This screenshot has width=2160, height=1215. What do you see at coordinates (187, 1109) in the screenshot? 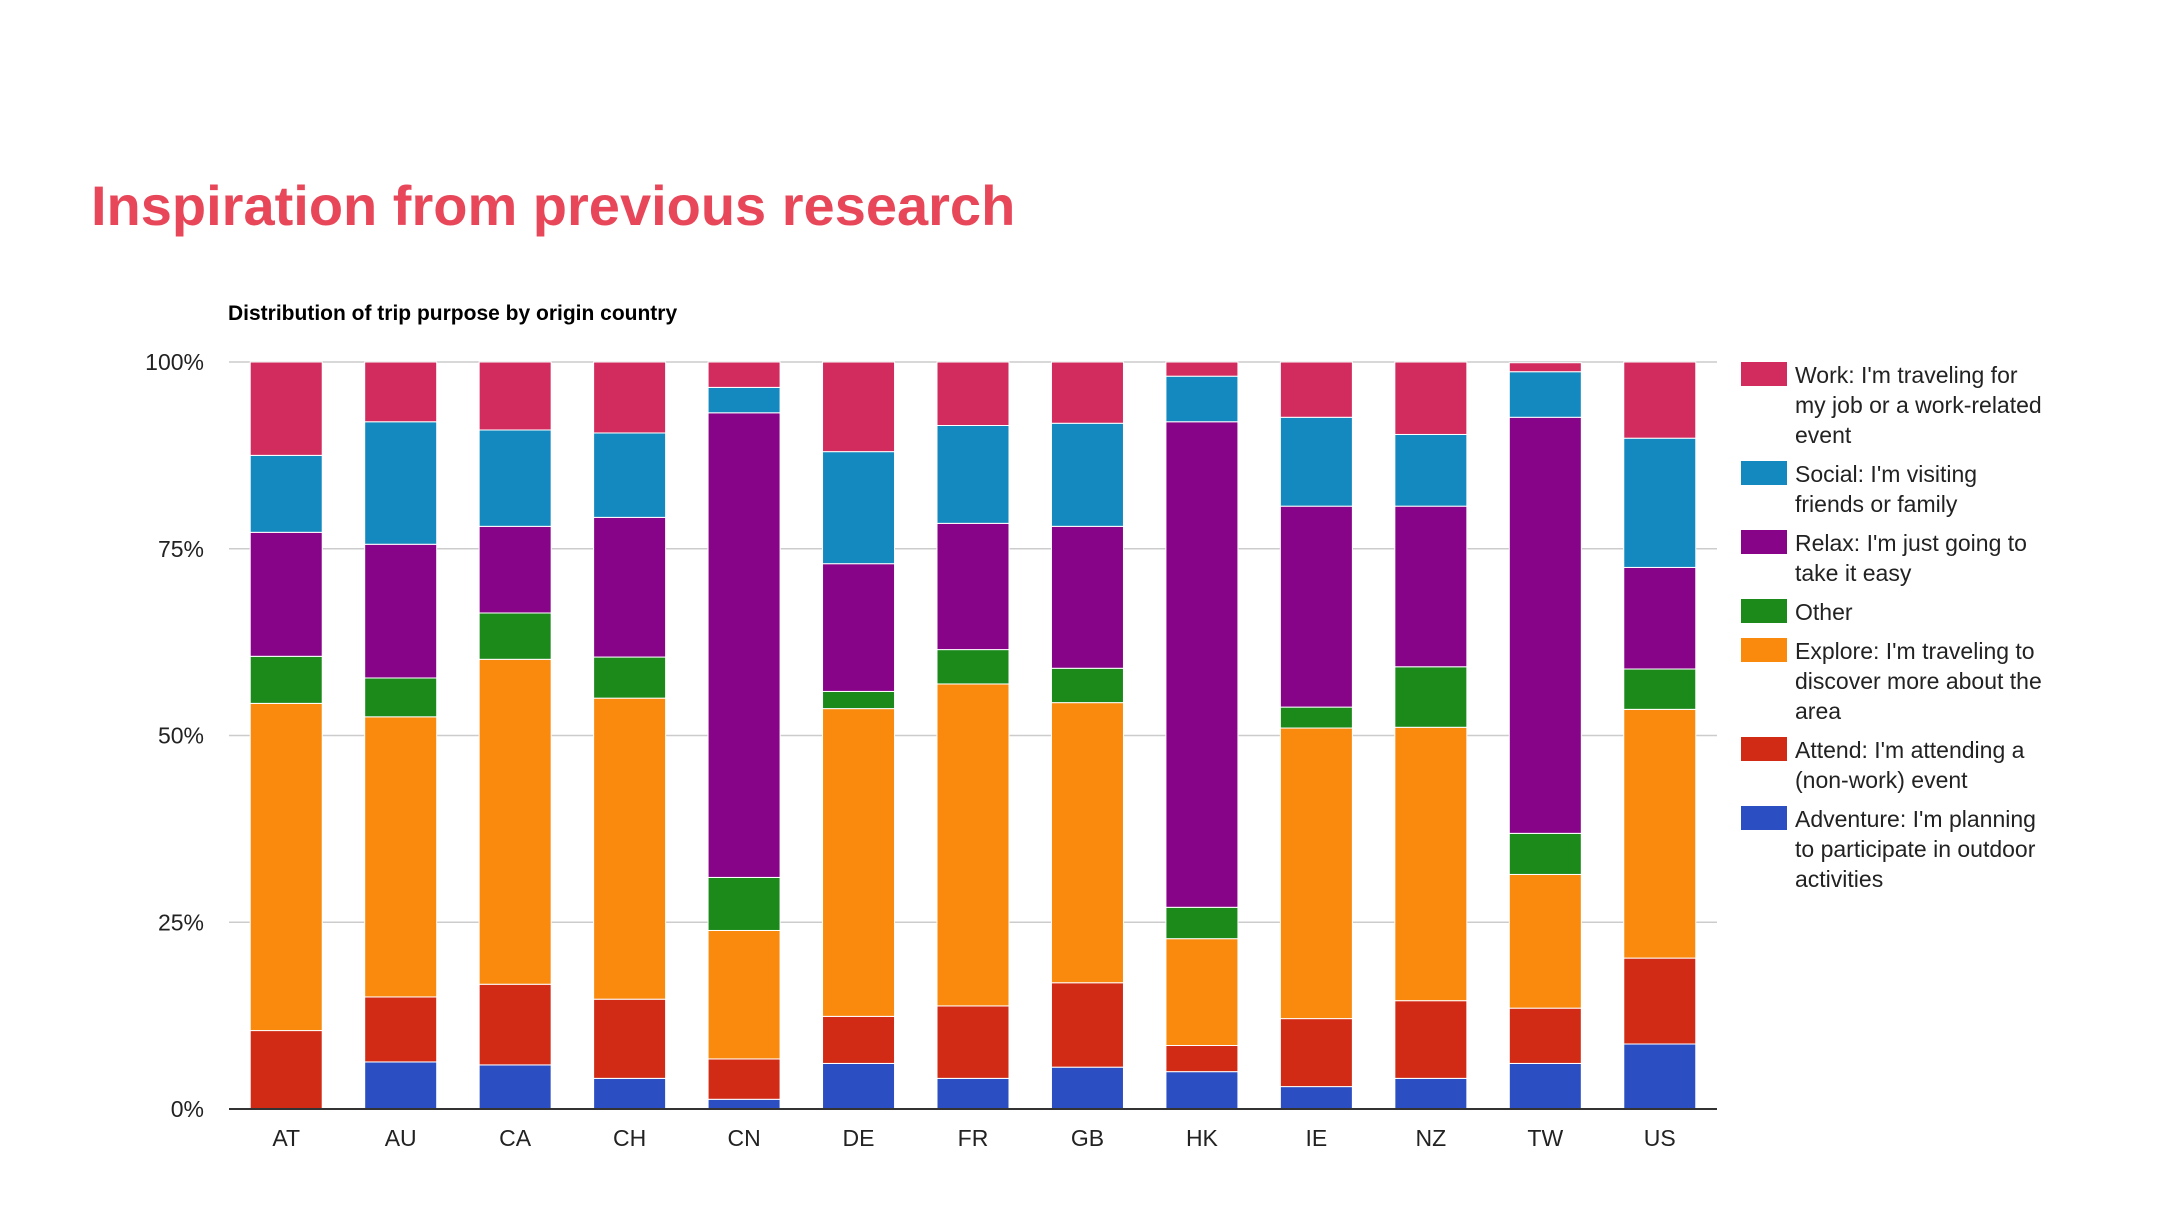
I see `y-tick-label: 0%` at bounding box center [187, 1109].